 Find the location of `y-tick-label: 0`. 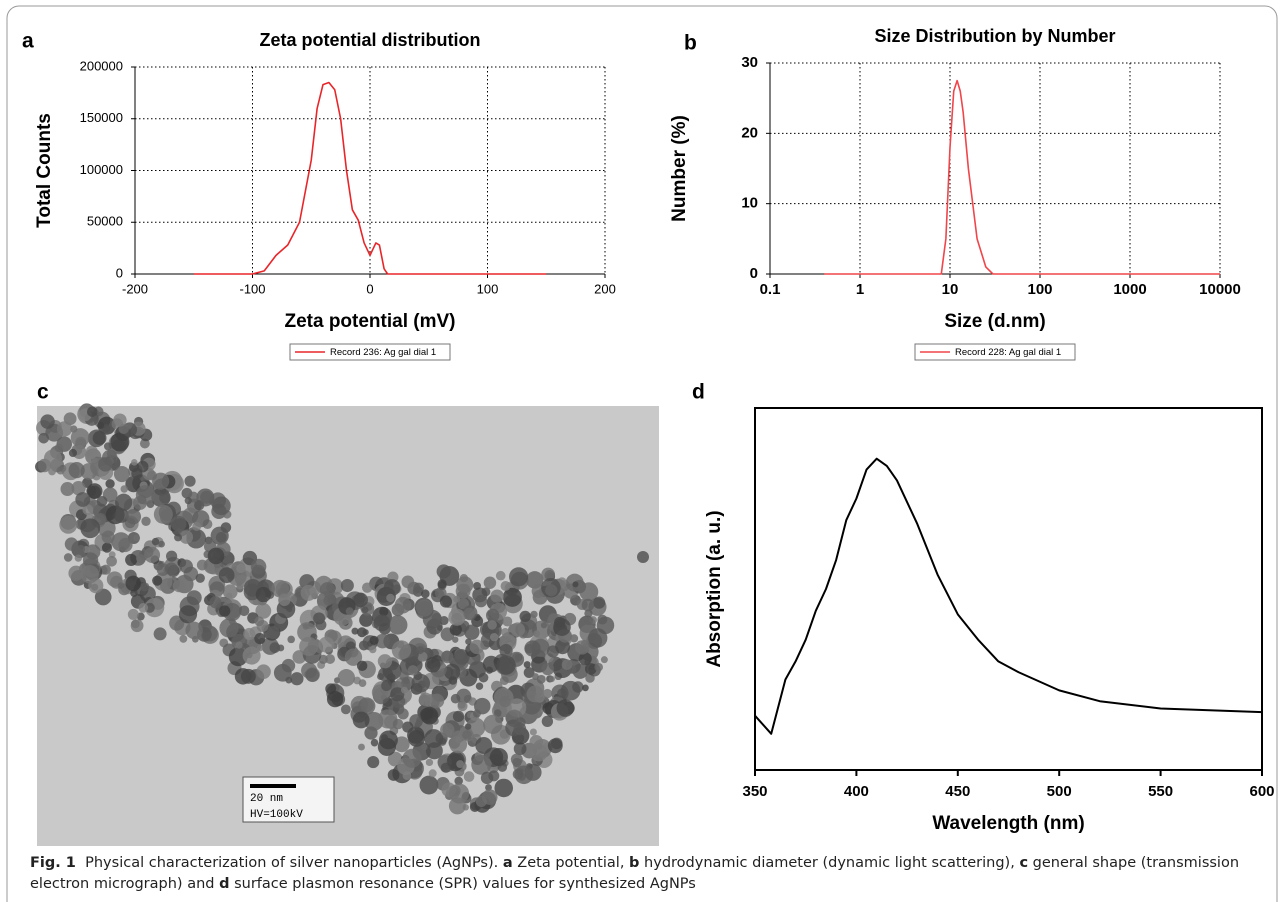

y-tick-label: 0 is located at coordinates (119, 272).